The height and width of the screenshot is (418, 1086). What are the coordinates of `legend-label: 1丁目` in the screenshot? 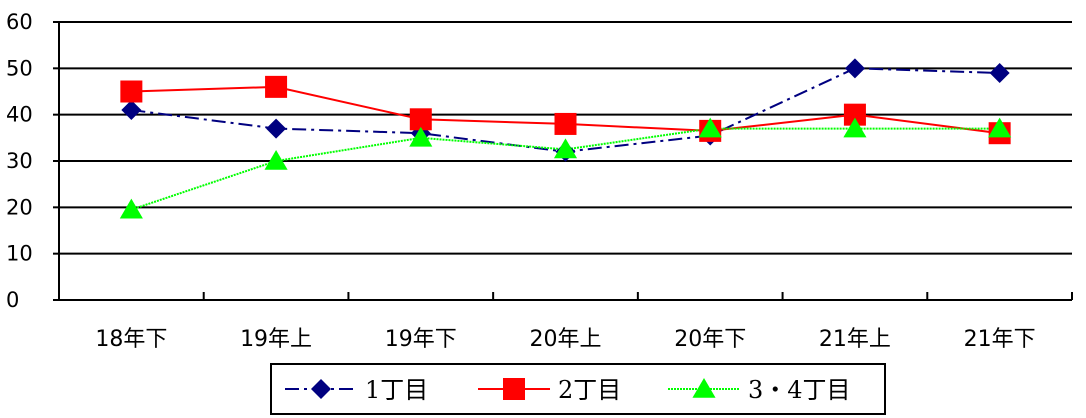 It's located at (396, 390).